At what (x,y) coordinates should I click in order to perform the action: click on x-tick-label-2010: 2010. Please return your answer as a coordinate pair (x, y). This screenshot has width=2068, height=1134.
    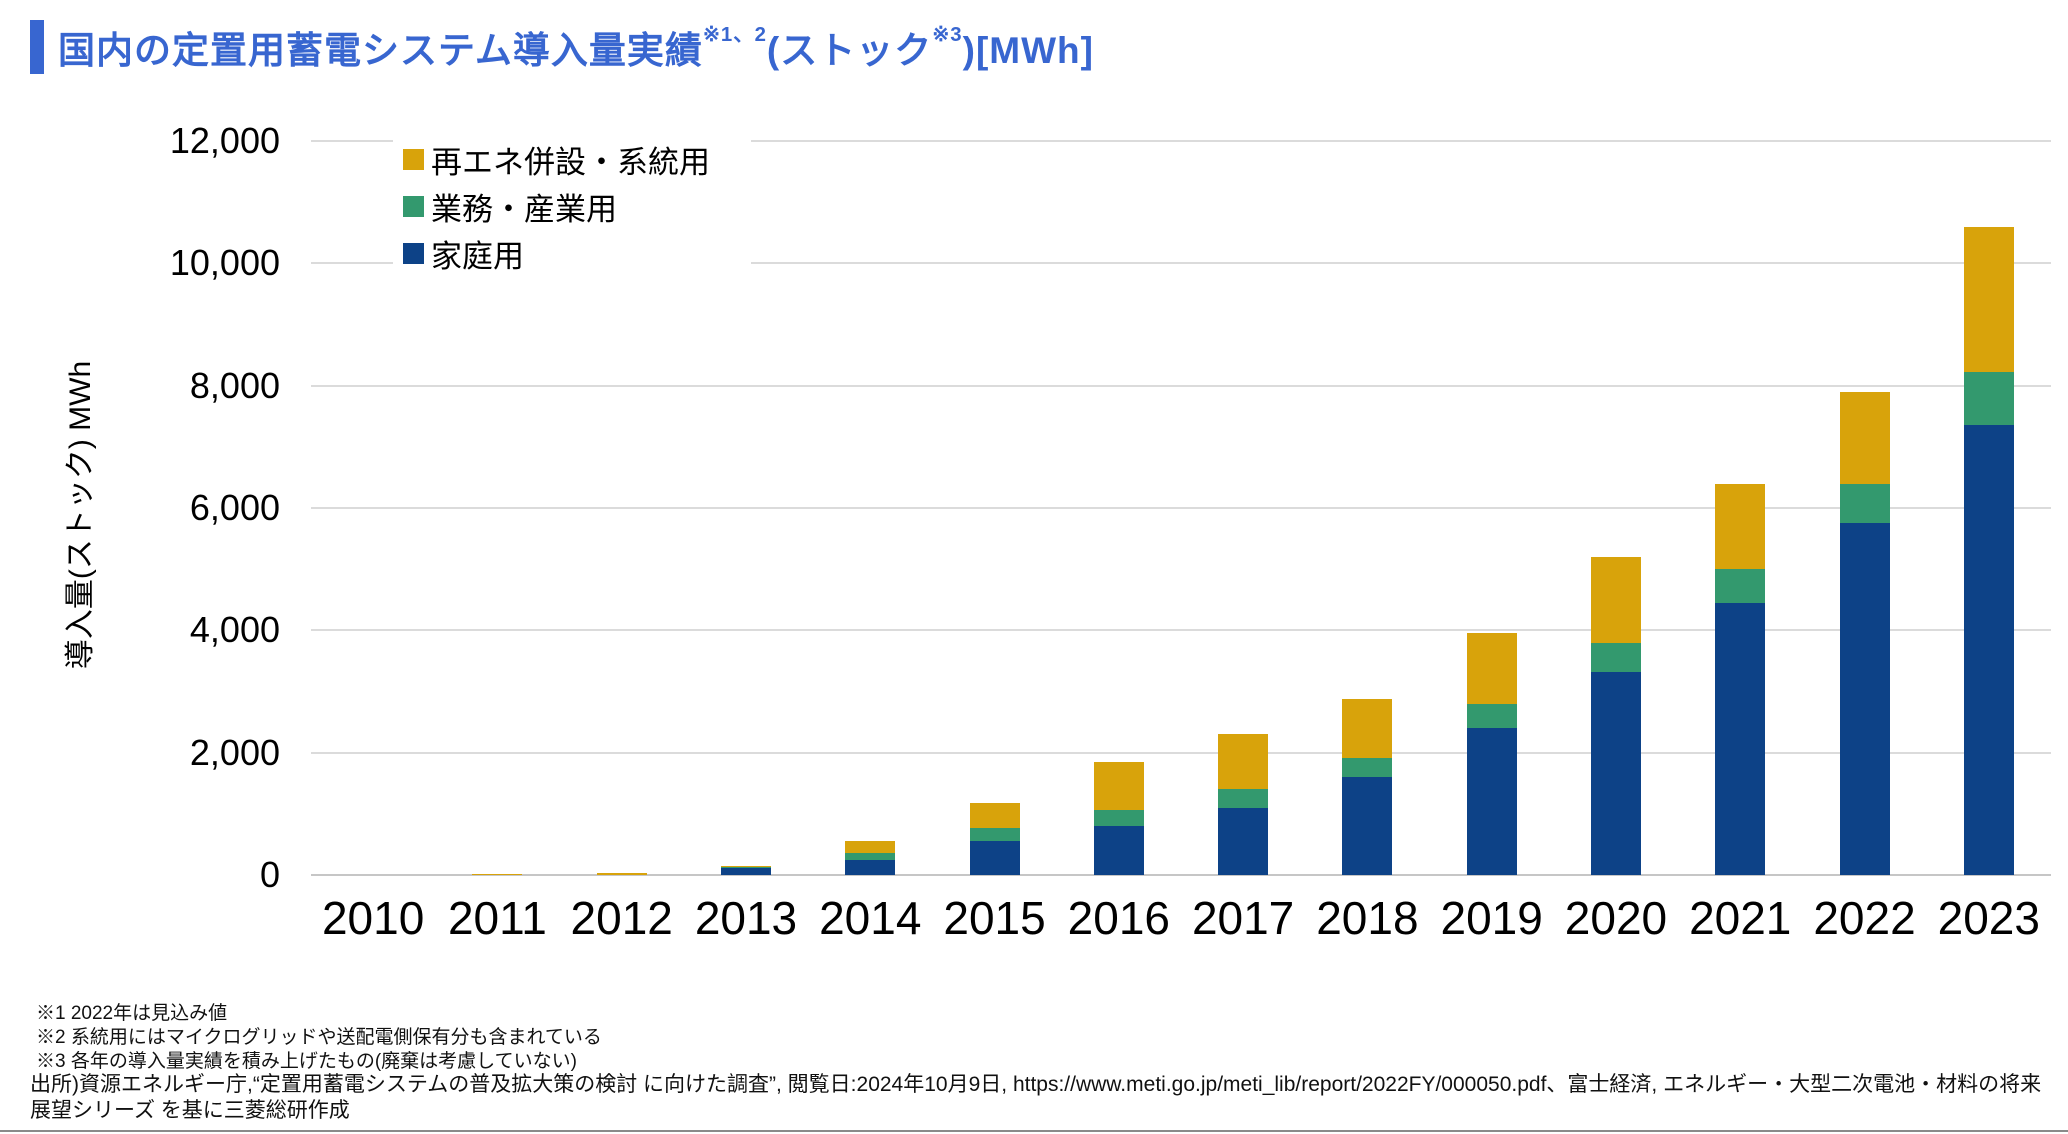
    Looking at the image, I should click on (373, 918).